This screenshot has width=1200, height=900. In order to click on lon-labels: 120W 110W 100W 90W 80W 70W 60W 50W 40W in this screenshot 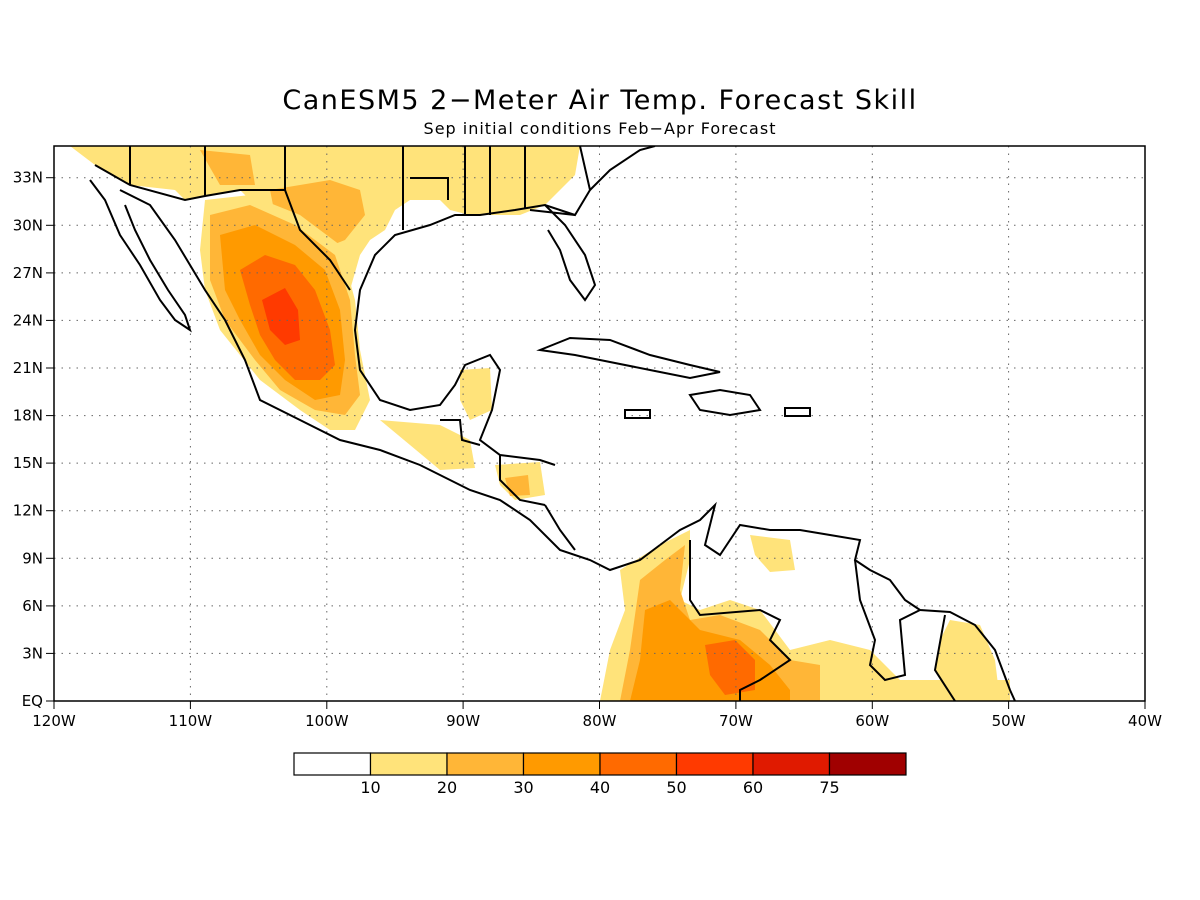, I will do `click(597, 721)`.